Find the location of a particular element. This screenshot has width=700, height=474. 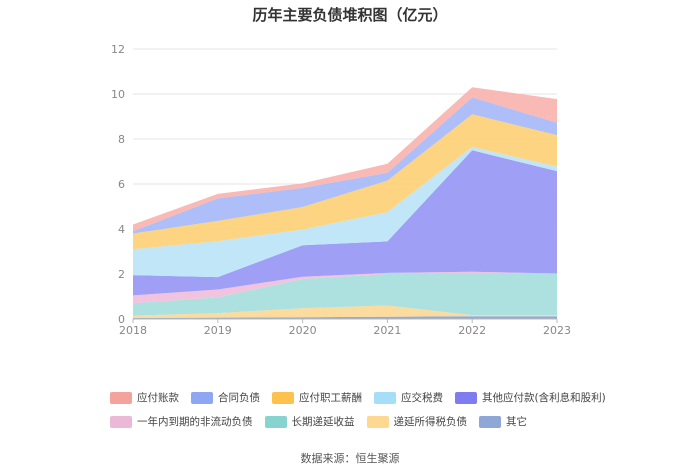

legend-item: 应付账款 is located at coordinates (144, 397).